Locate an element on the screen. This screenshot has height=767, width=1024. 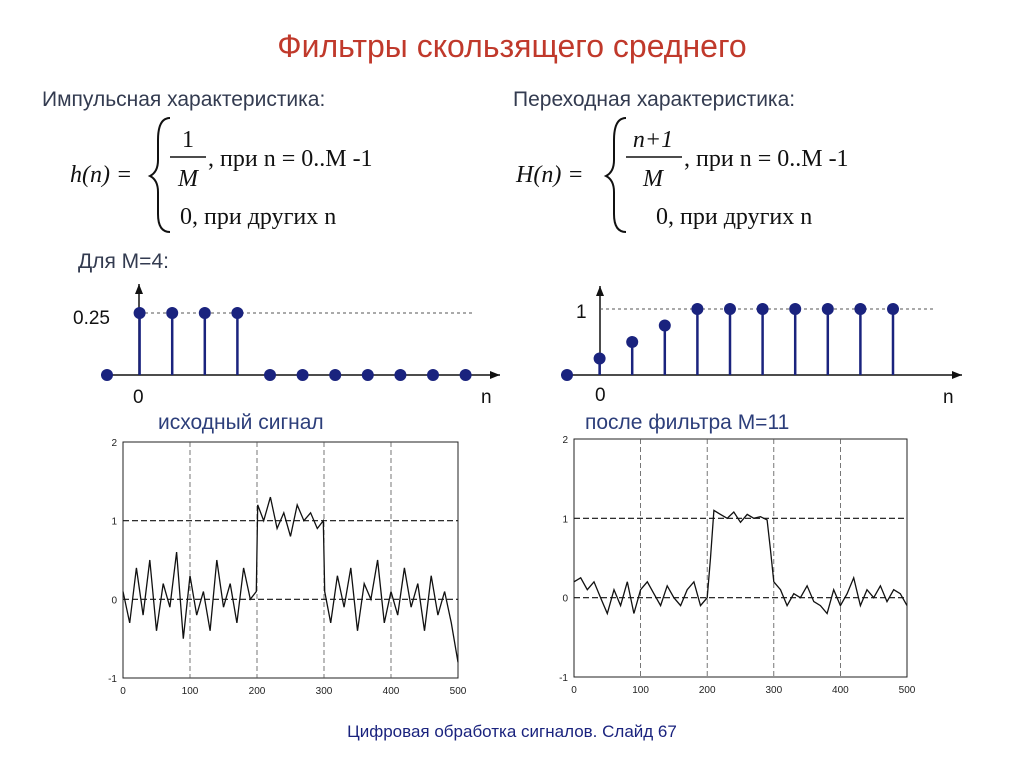
step-lhs: H(n) = is located at coordinates (549, 175).